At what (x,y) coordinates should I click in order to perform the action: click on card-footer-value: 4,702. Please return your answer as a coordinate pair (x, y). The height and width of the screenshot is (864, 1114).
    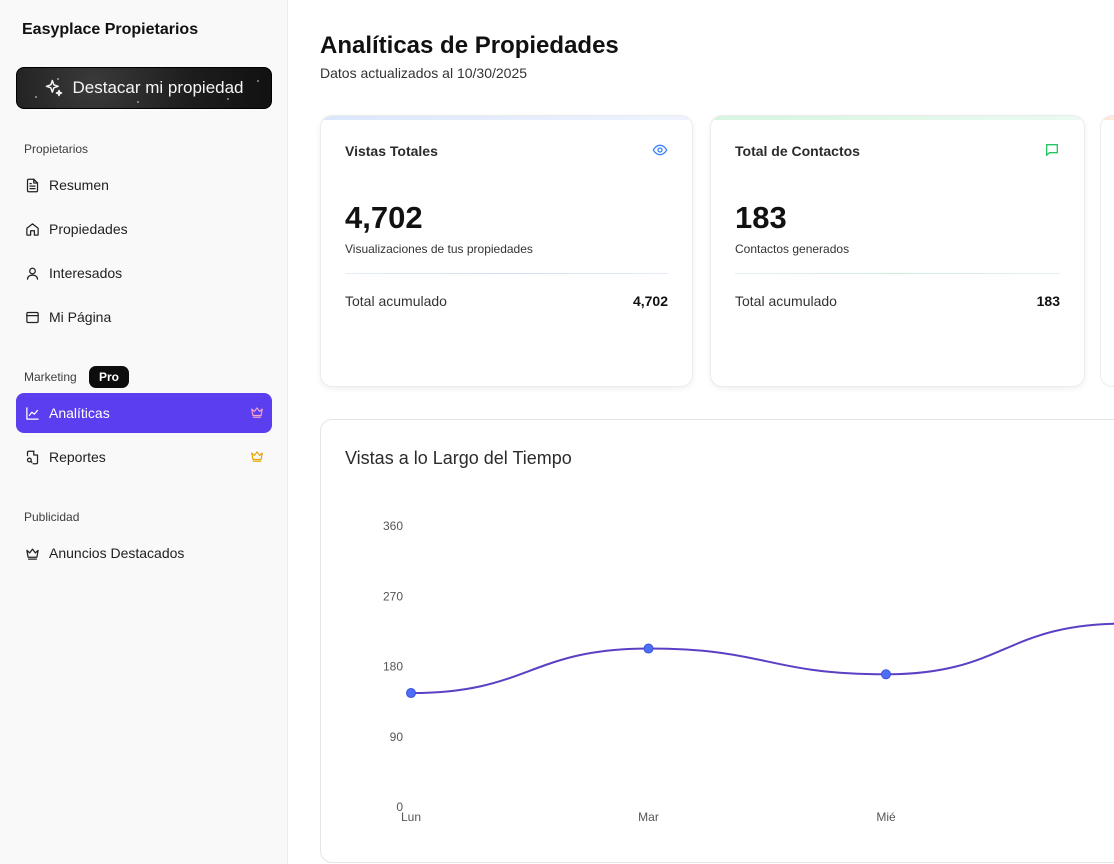
    Looking at the image, I should click on (650, 301).